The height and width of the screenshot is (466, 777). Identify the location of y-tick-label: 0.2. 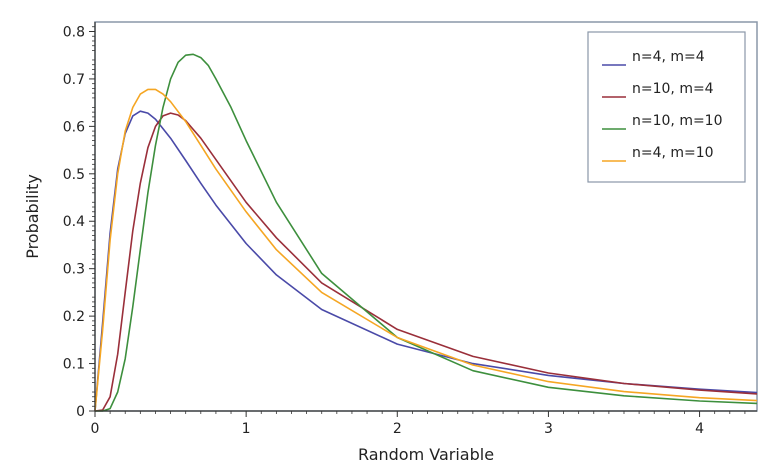
(74, 317).